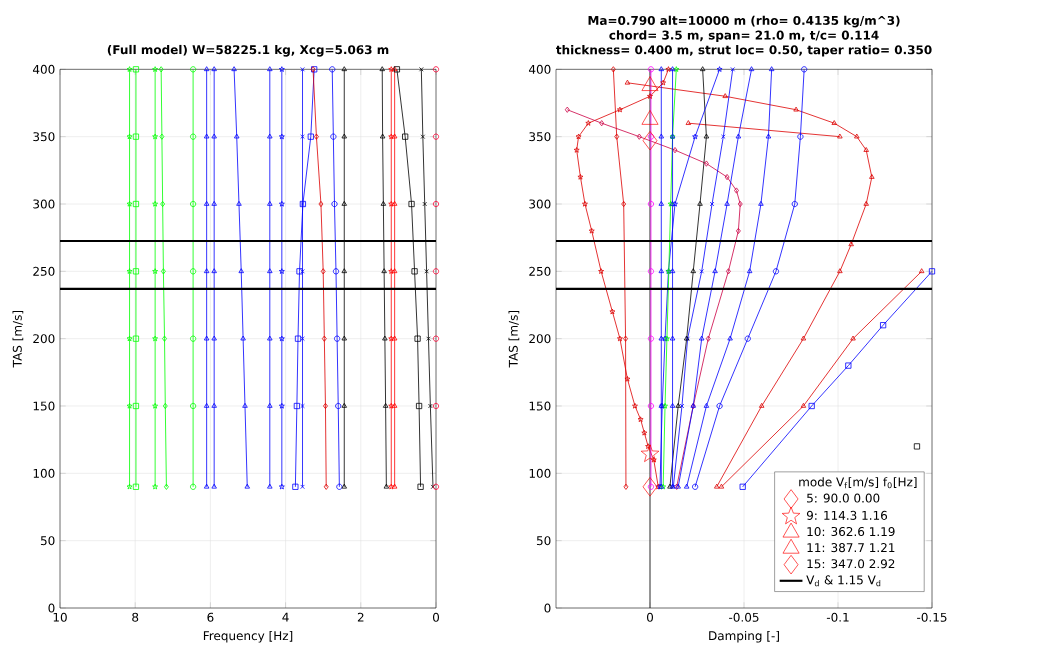 The width and height of the screenshot is (1037, 654). I want to click on legend-label: 9: 114.3 1.16, so click(847, 515).